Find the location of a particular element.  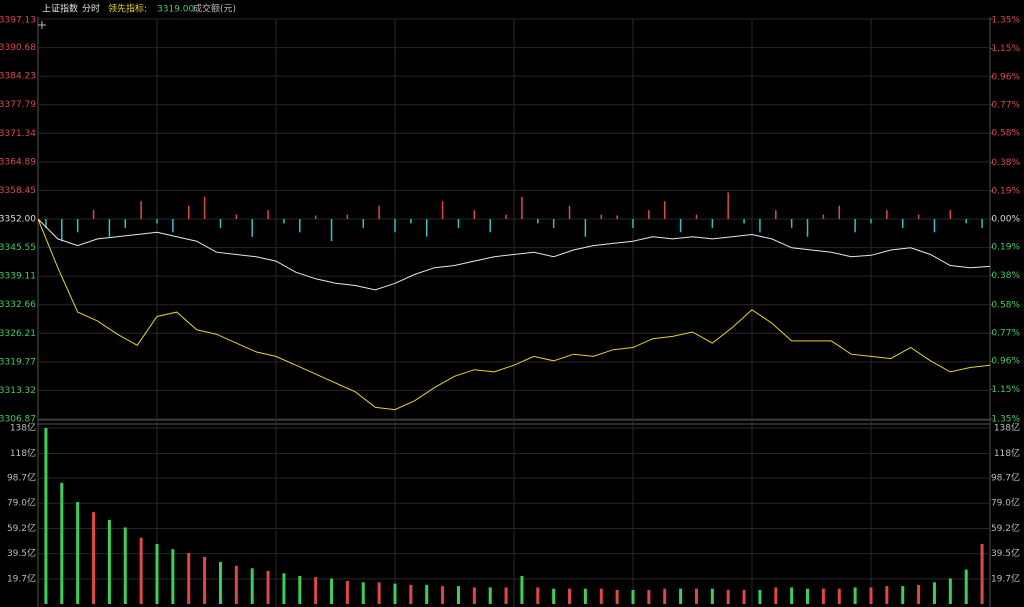

y-tick-label: 3326.21 is located at coordinates (18, 334).